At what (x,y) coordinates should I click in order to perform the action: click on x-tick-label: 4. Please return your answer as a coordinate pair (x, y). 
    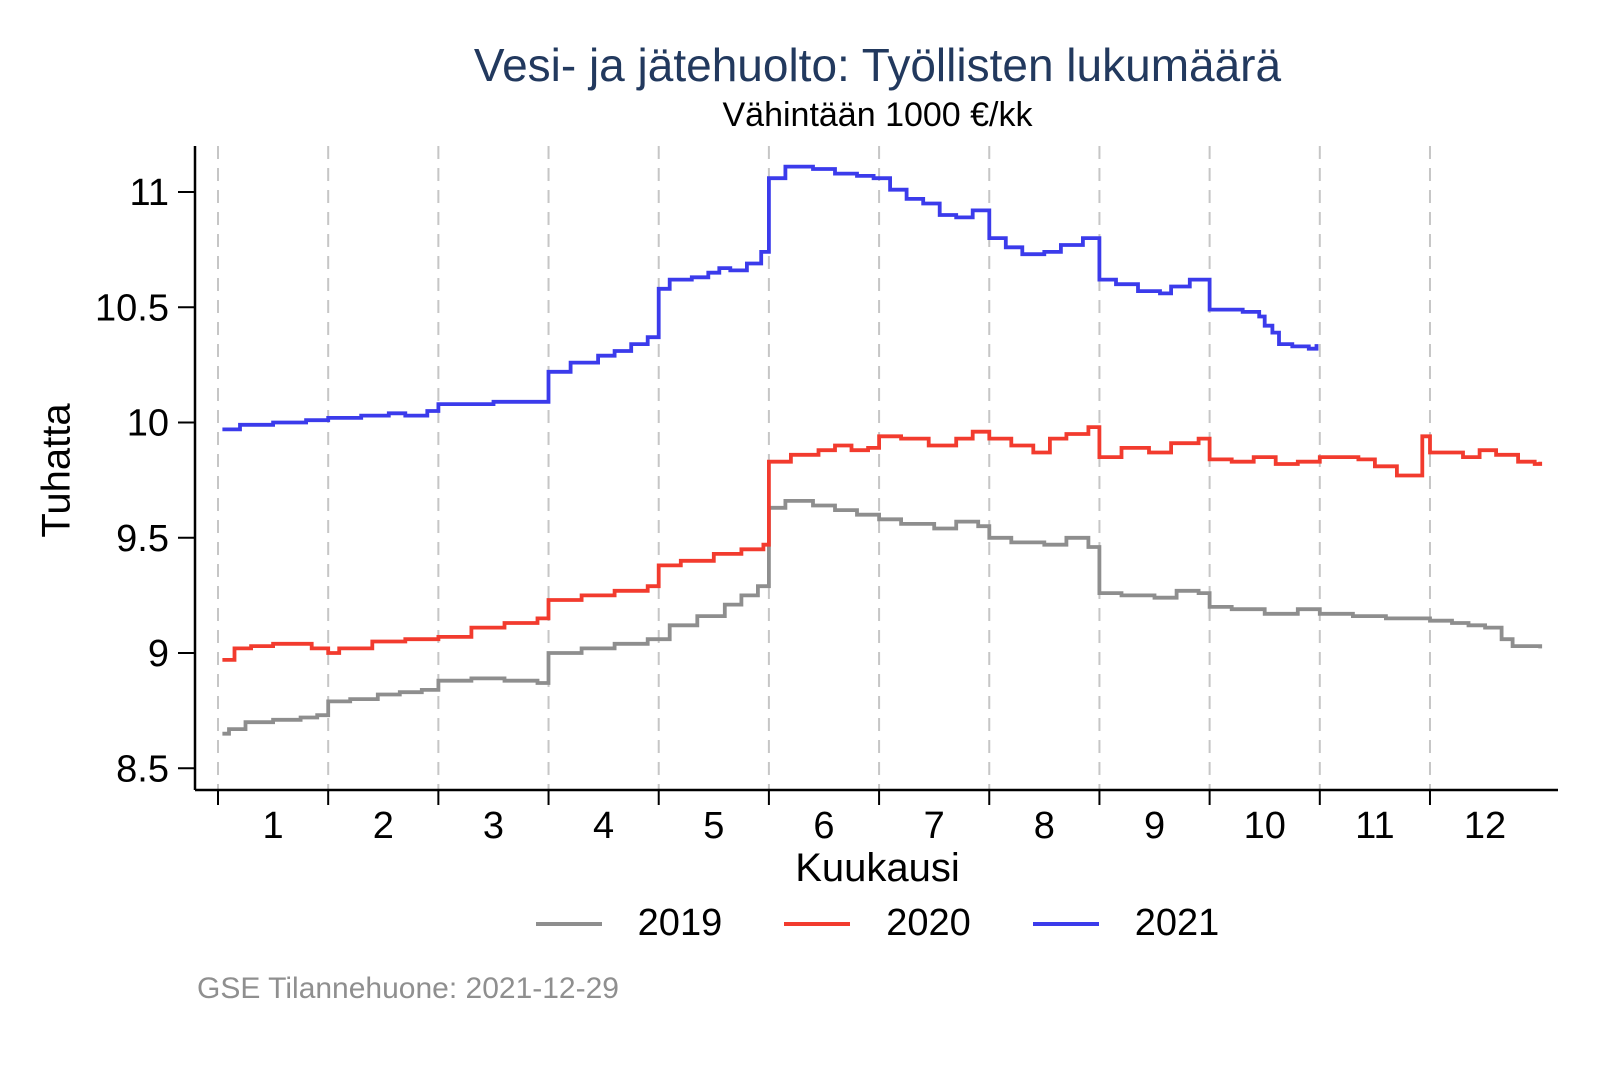
    Looking at the image, I should click on (603, 826).